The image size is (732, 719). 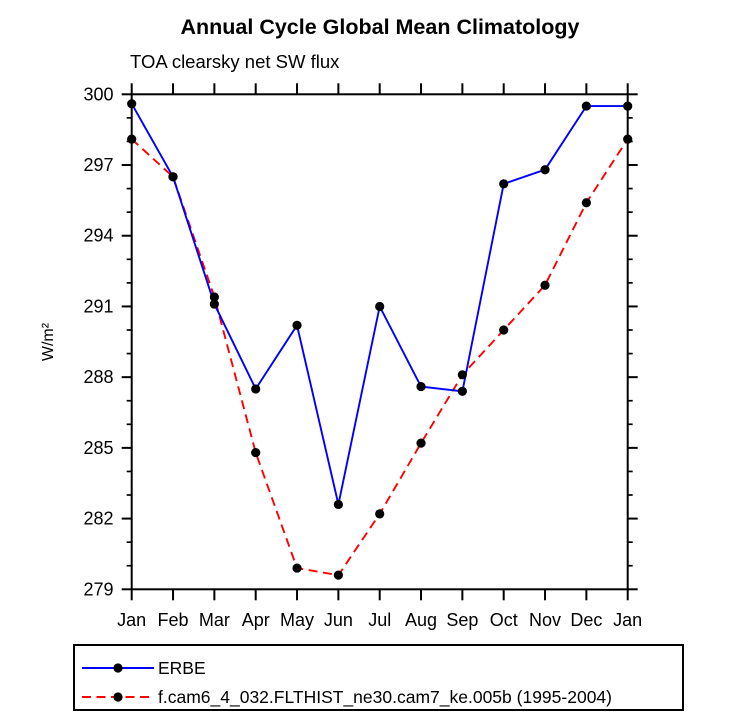 What do you see at coordinates (545, 620) in the screenshot?
I see `x-tick-label: Nov` at bounding box center [545, 620].